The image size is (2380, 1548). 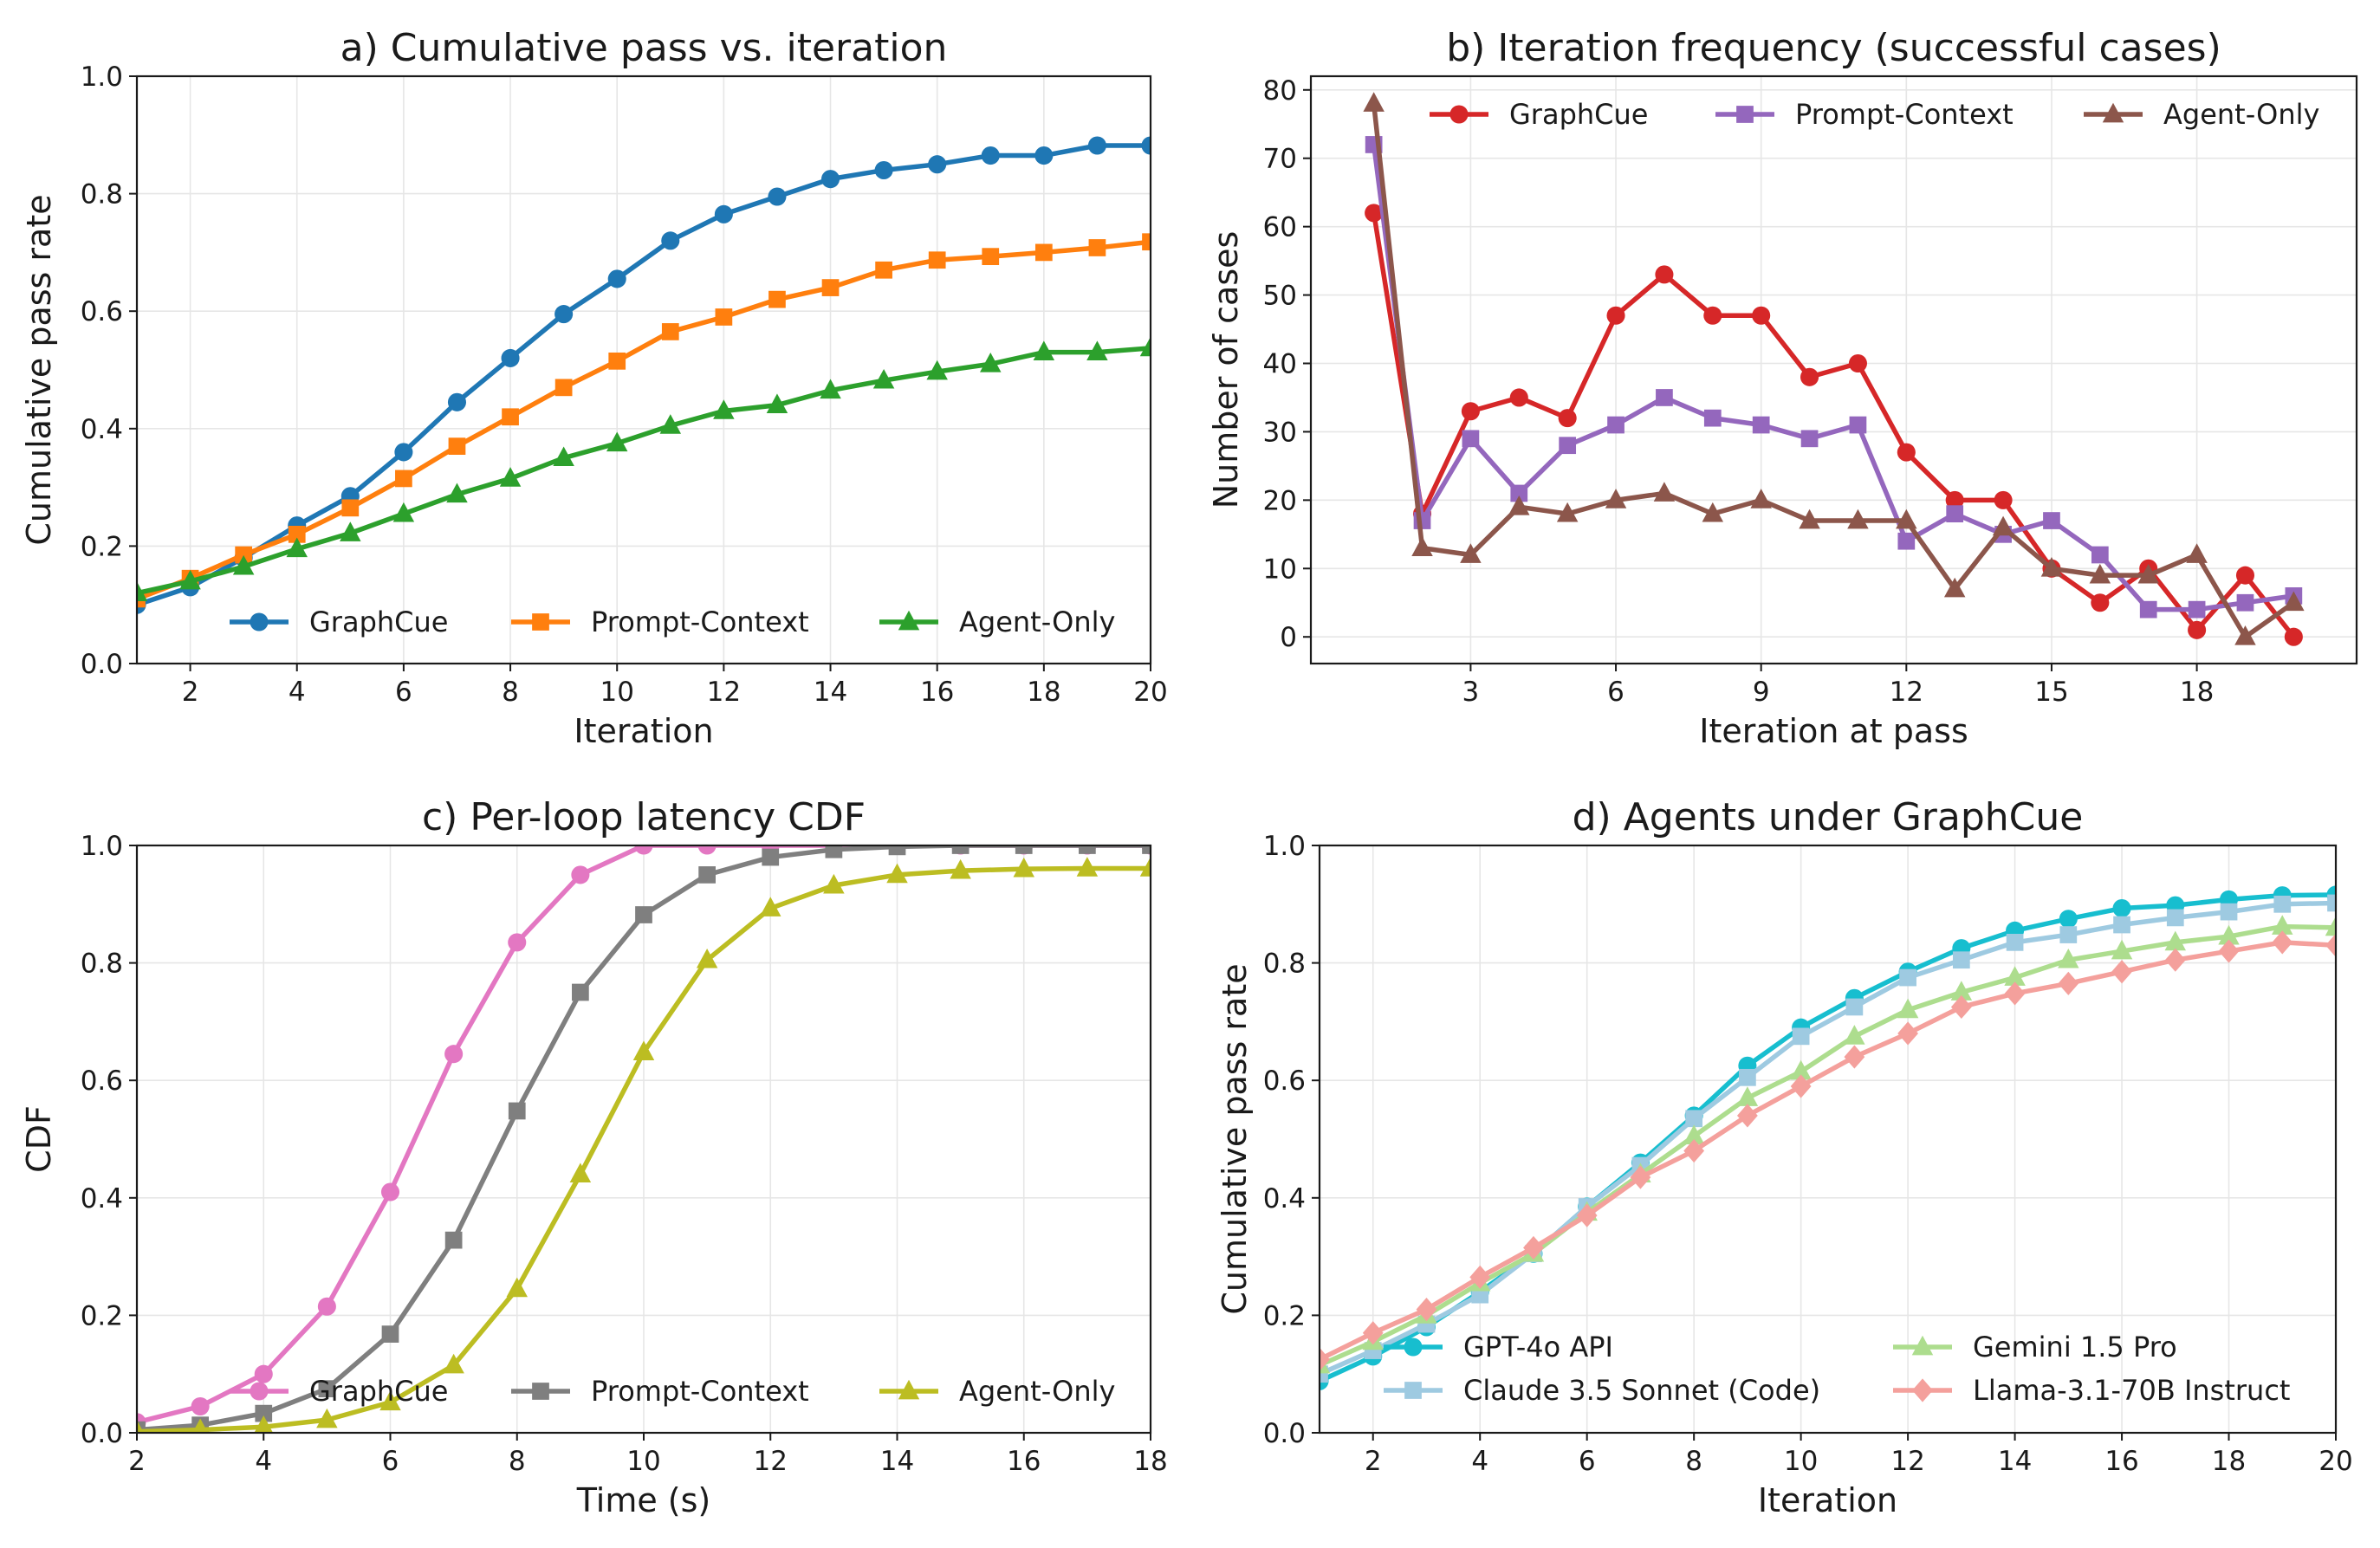 What do you see at coordinates (2241, 114) in the screenshot?
I see `legend-label: Agent-Only` at bounding box center [2241, 114].